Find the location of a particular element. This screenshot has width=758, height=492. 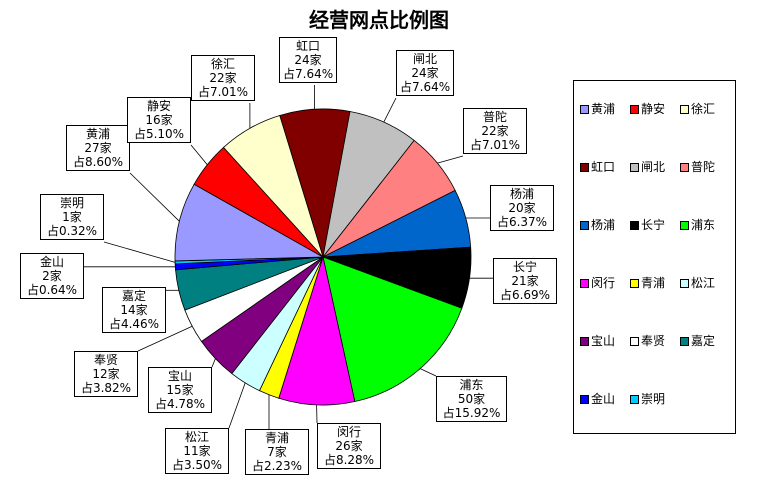

legend-item: 黄浦 is located at coordinates (597, 109).